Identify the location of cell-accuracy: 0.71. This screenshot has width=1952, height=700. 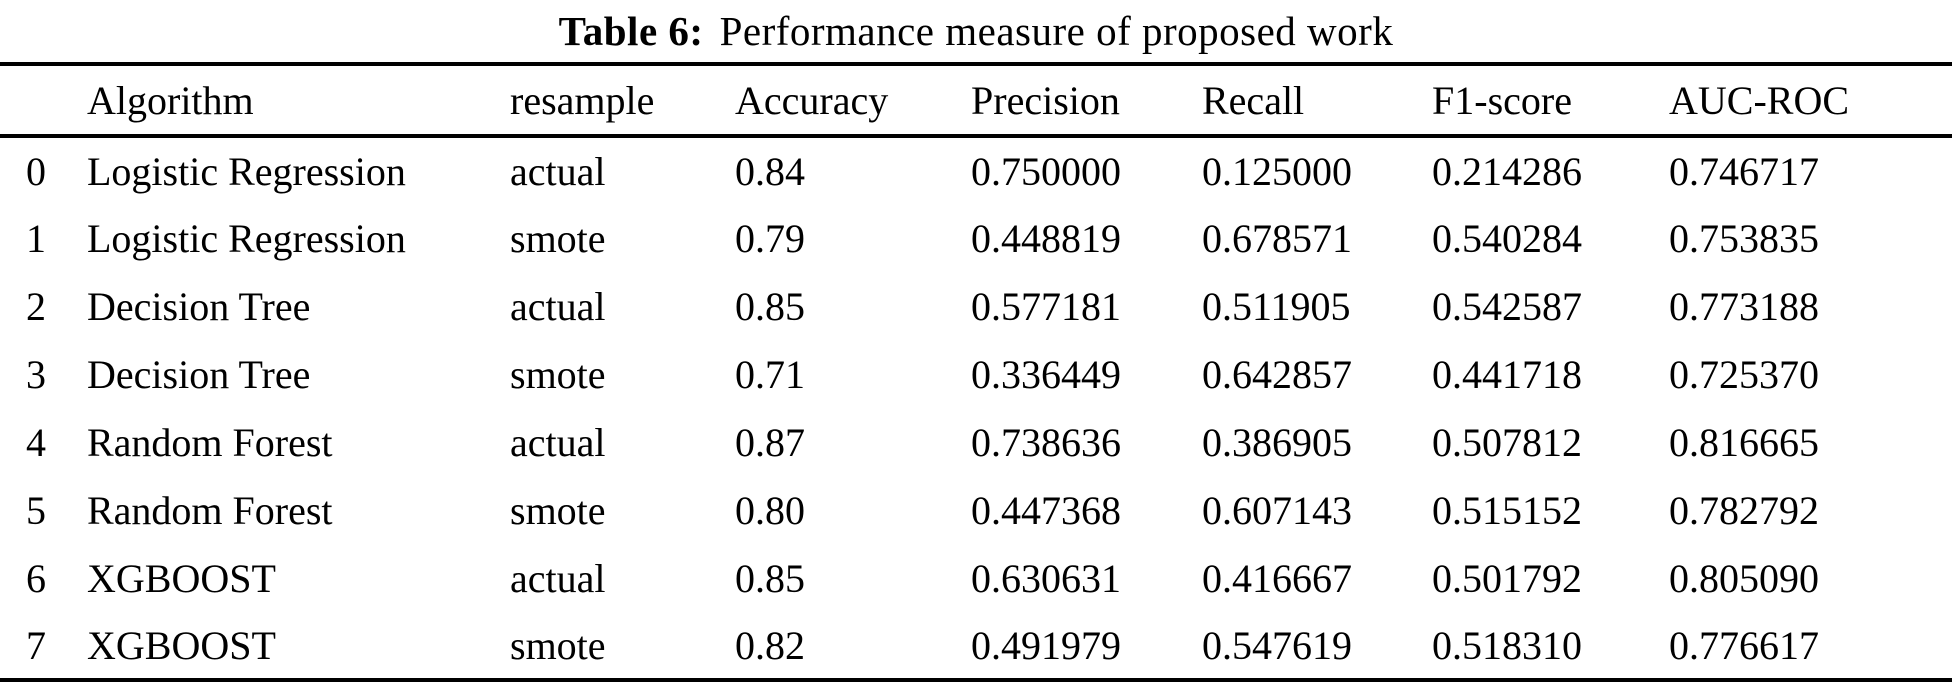
(770, 374).